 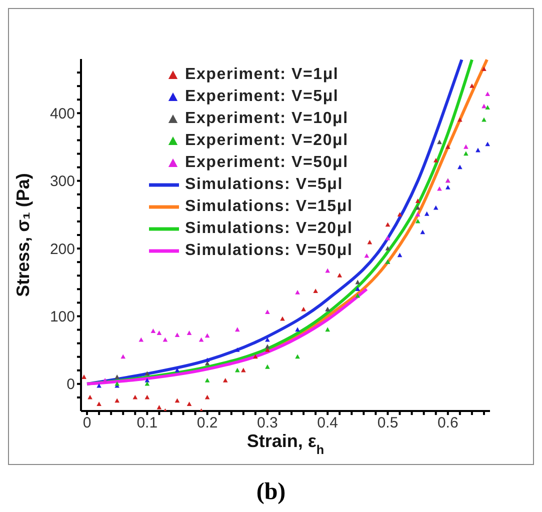 What do you see at coordinates (387, 423) in the screenshot?
I see `x-tick-label: 0.5` at bounding box center [387, 423].